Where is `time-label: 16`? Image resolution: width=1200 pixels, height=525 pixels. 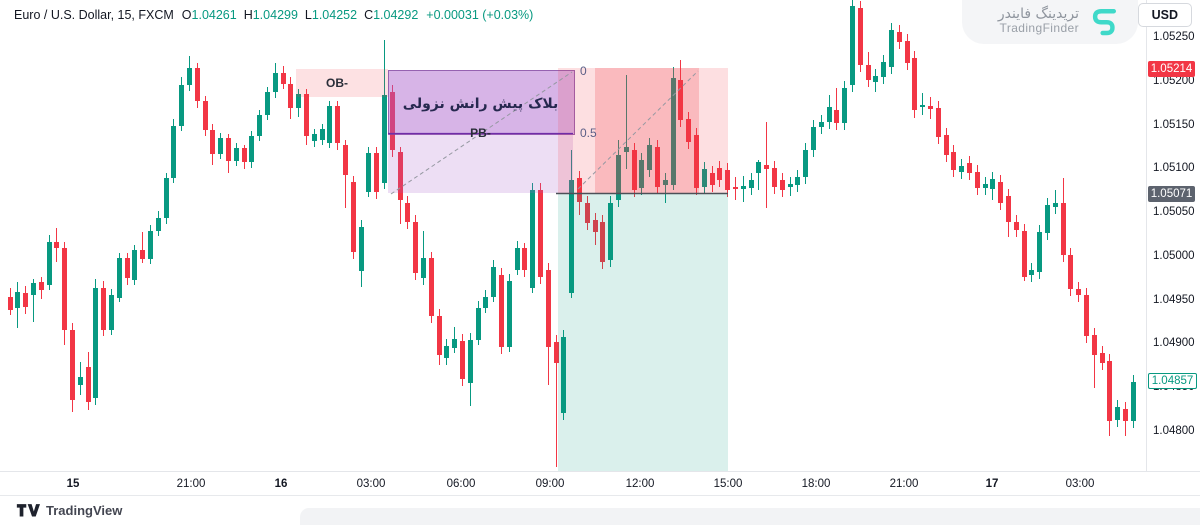 time-label: 16 is located at coordinates (281, 484).